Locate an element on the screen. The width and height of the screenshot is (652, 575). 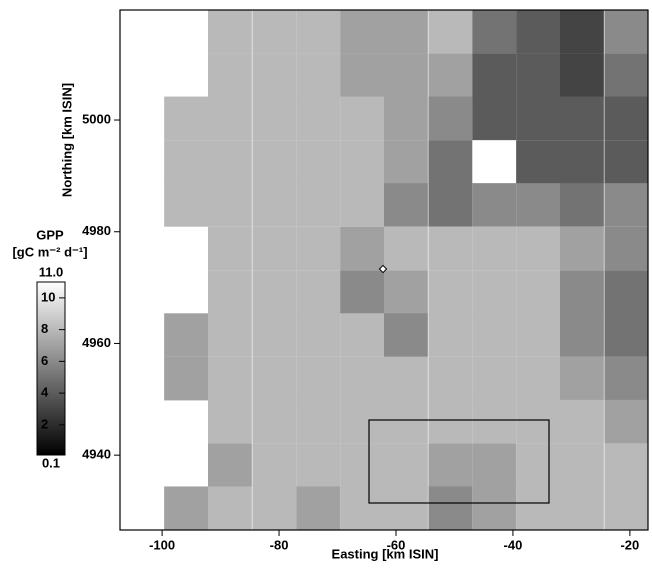
x-tick-label: -60 is located at coordinates (396, 544).